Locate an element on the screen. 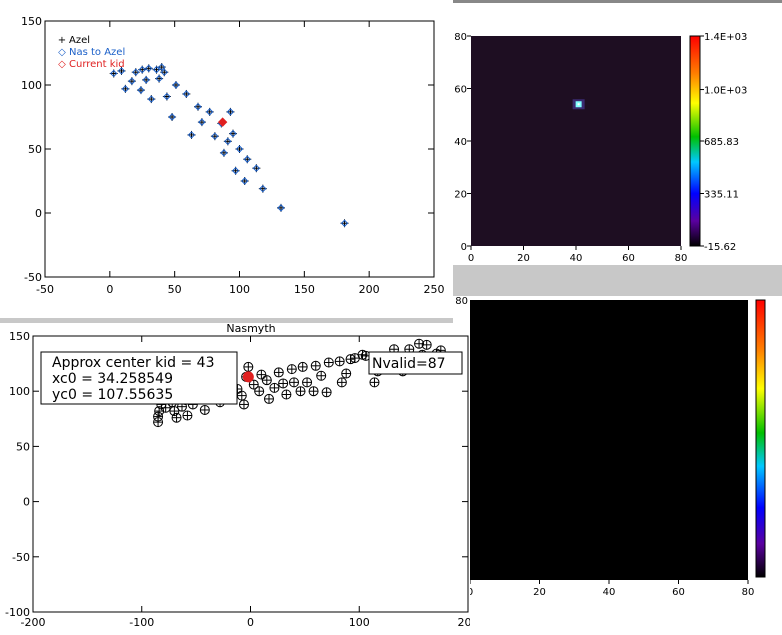 This screenshot has height=635, width=782. nvalid-box: Nvalid=87 is located at coordinates (415, 363).